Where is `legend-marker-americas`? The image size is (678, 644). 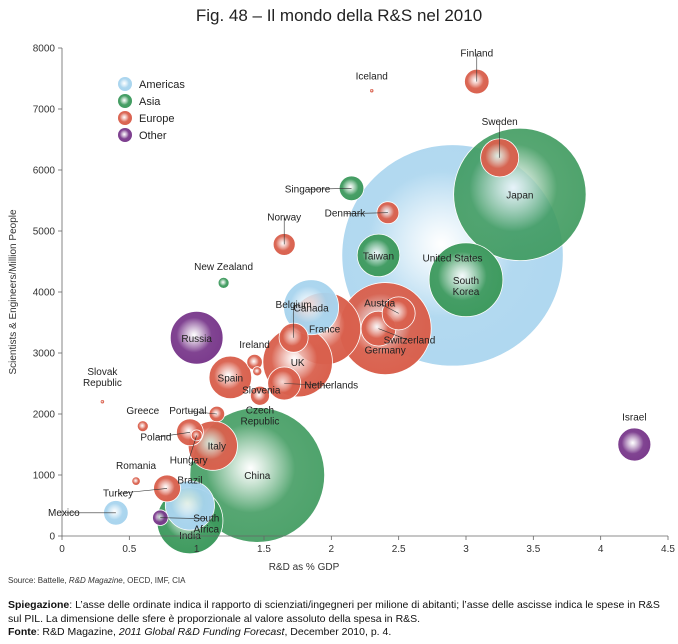
legend-marker-americas is located at coordinates (125, 84).